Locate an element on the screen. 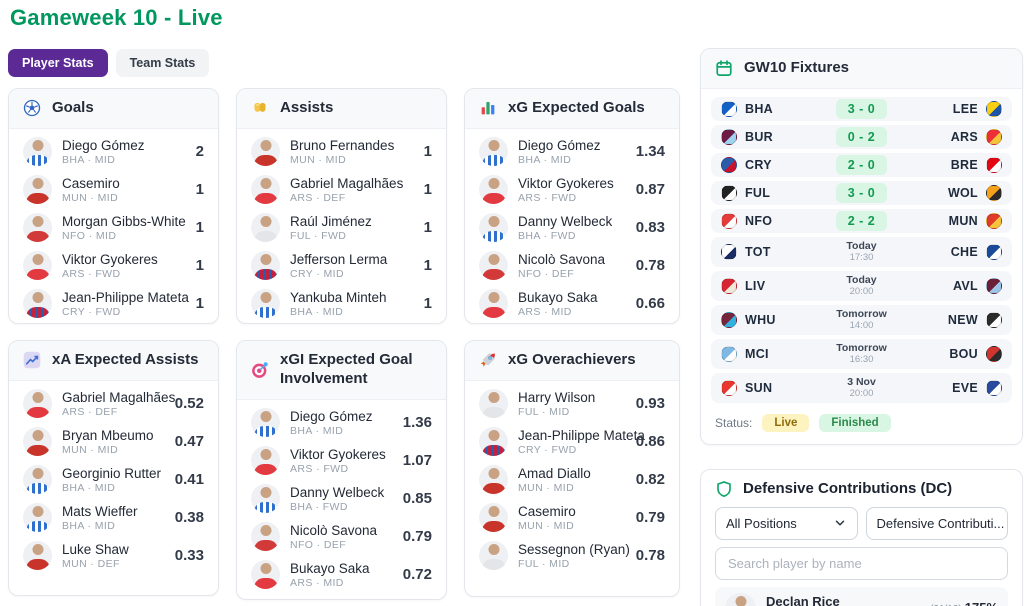 This screenshot has width=1024, height=606. player-row: Gabriel Magalhães ARS · DEF 1 is located at coordinates (341, 190).